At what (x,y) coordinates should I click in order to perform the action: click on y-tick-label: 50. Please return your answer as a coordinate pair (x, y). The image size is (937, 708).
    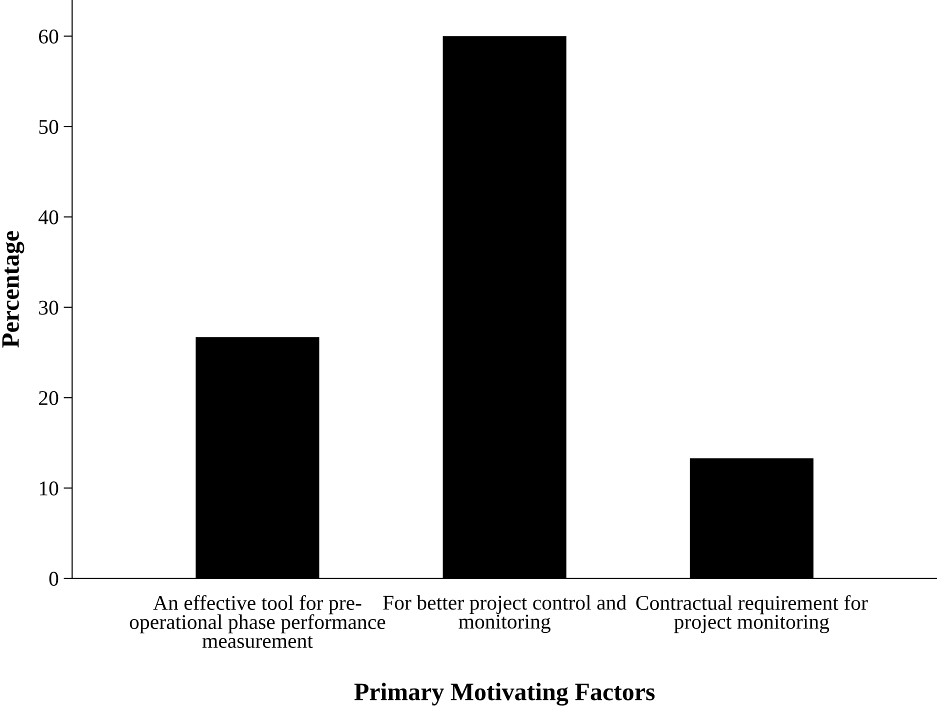
    Looking at the image, I should click on (48, 127).